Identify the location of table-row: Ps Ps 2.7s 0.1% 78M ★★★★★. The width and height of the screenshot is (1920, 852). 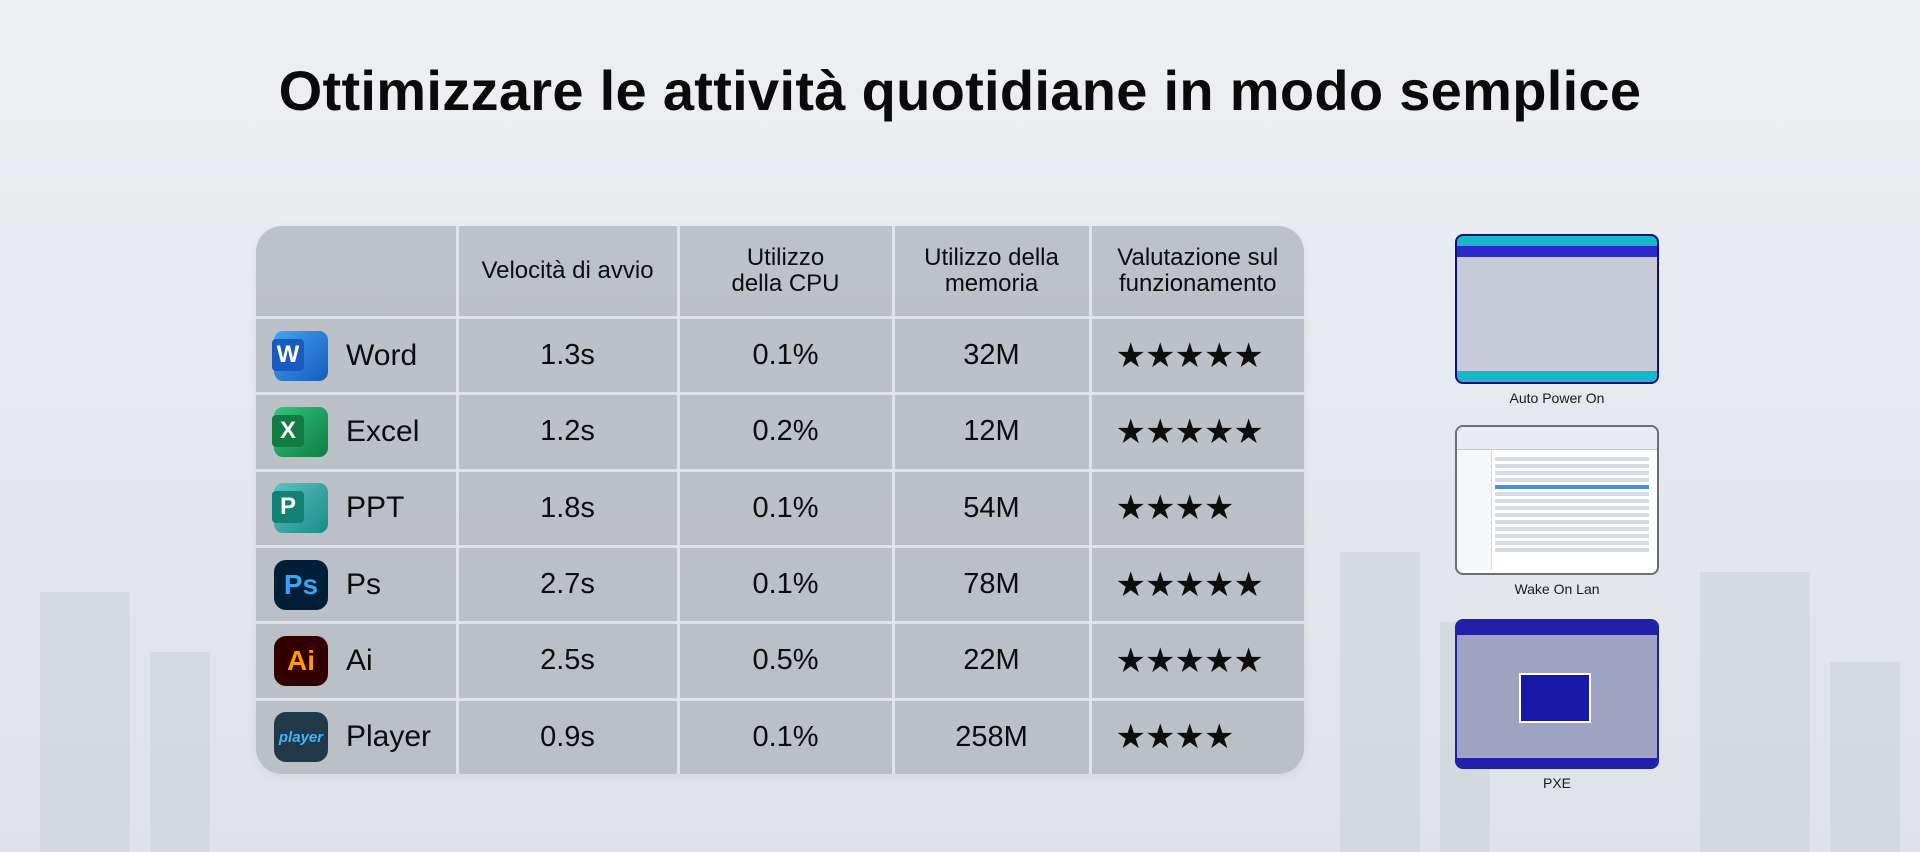
(780, 585).